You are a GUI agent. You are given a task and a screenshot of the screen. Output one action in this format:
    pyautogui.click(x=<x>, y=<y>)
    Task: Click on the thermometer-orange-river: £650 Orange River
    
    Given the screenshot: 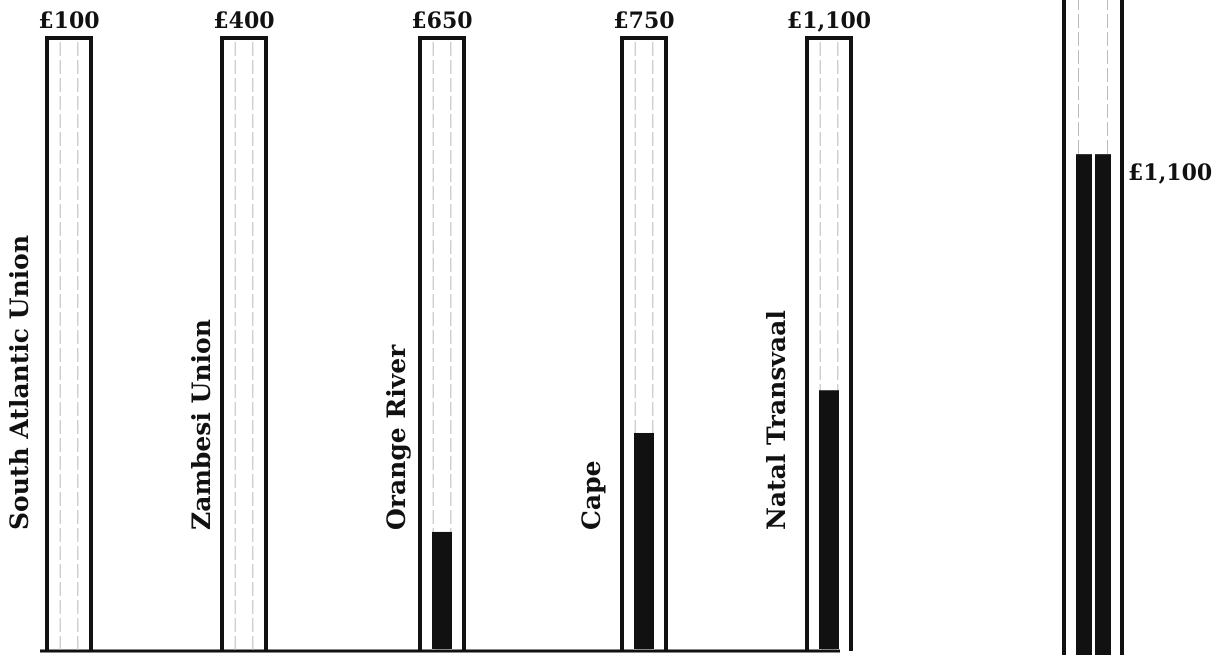 What is the action you would take?
    pyautogui.click(x=427, y=329)
    